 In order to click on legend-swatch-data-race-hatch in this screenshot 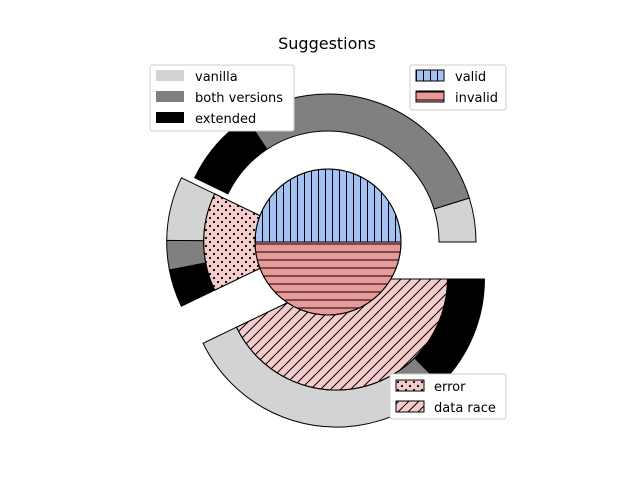, I will do `click(410, 406)`.